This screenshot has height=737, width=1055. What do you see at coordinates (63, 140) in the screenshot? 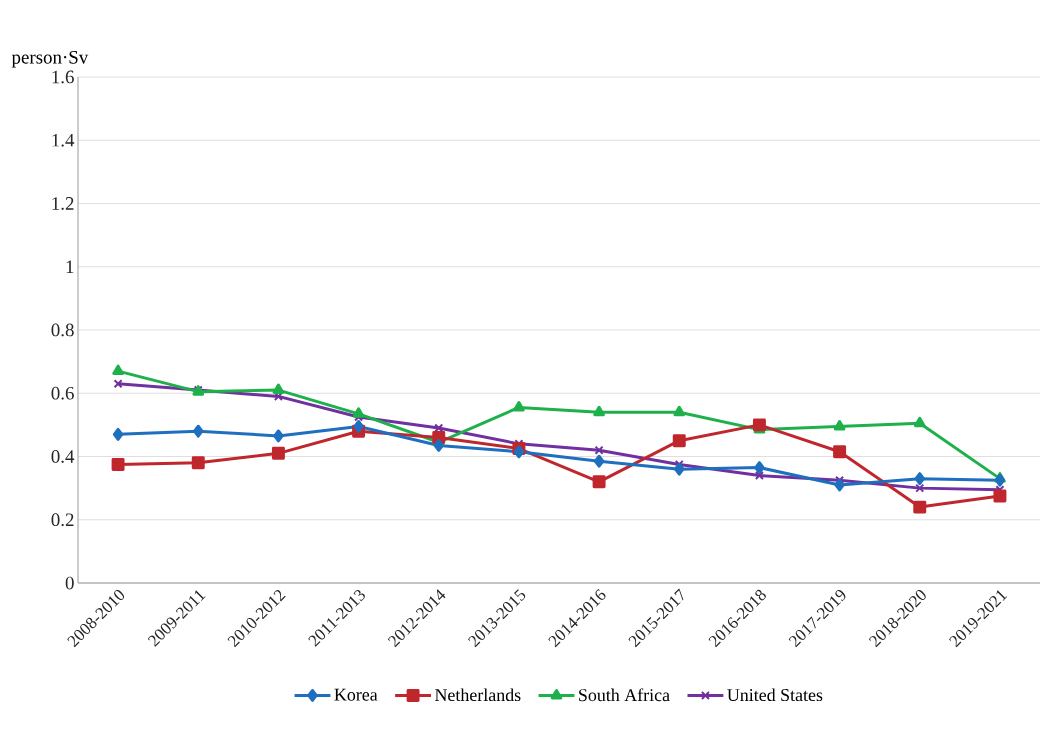
I see `y-tick-label: 1.4` at bounding box center [63, 140].